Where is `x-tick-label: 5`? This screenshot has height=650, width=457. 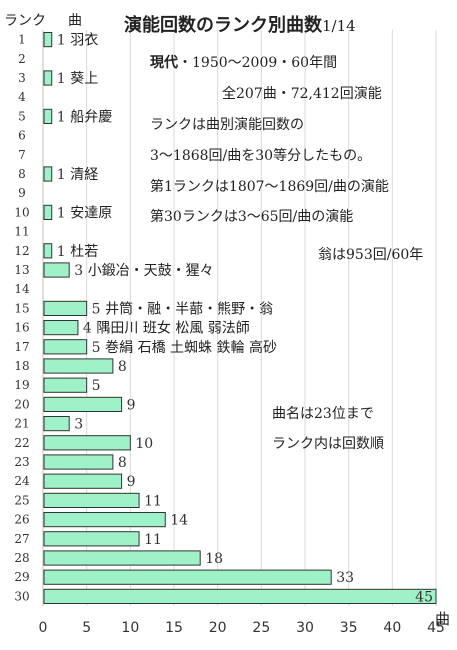
x-tick-label: 5 is located at coordinates (86, 628).